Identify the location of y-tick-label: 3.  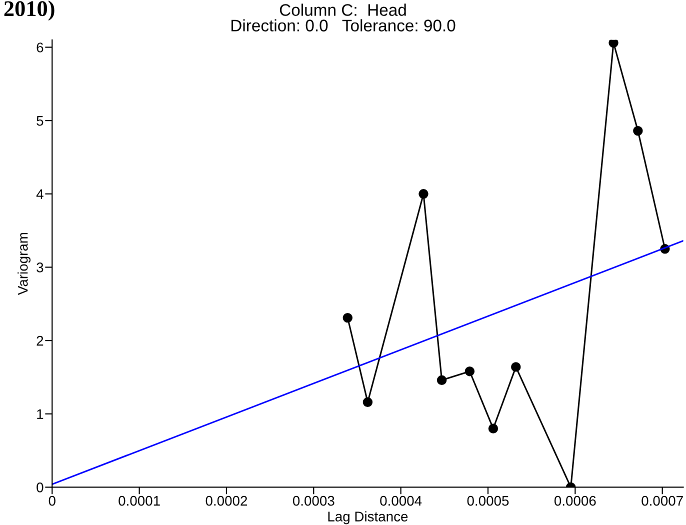
(40, 267).